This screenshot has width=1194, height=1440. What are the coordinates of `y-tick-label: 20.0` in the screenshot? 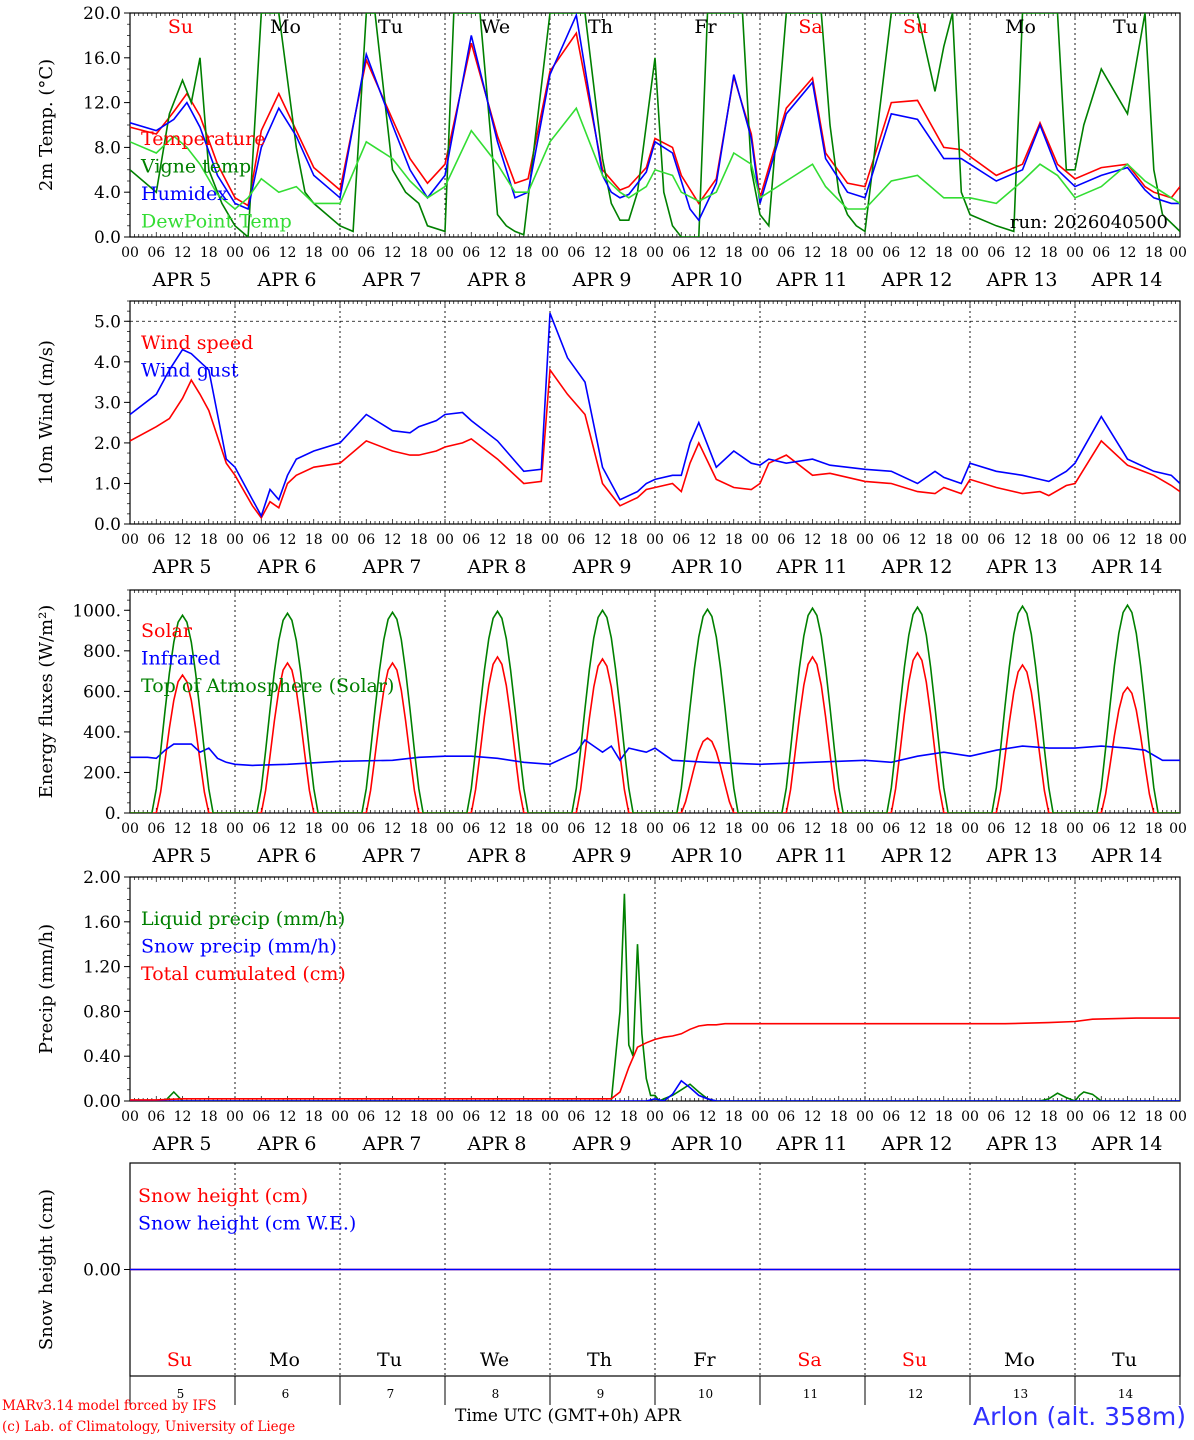 It's located at (102, 14).